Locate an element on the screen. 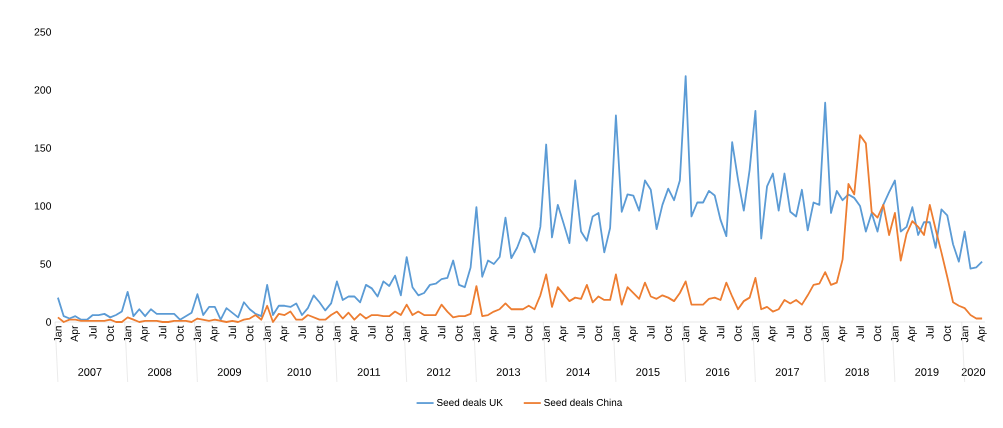 This screenshot has width=1003, height=428. text: 2008 is located at coordinates (159, 372).